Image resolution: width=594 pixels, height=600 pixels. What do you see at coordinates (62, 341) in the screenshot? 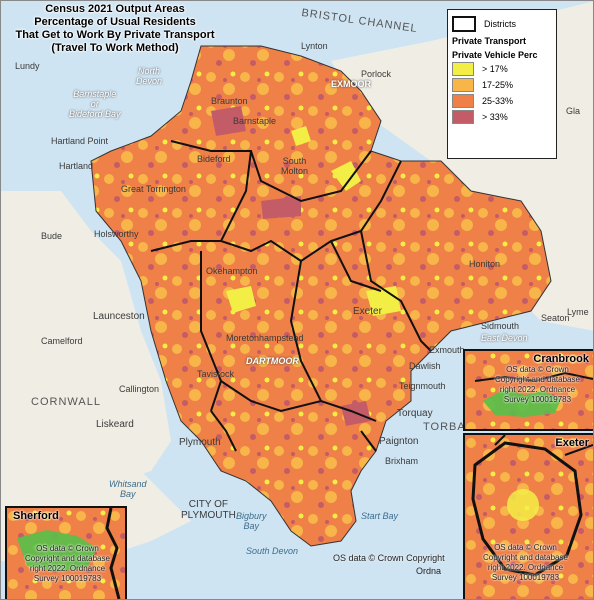
I see `label-camelford: Camelford` at bounding box center [62, 341].